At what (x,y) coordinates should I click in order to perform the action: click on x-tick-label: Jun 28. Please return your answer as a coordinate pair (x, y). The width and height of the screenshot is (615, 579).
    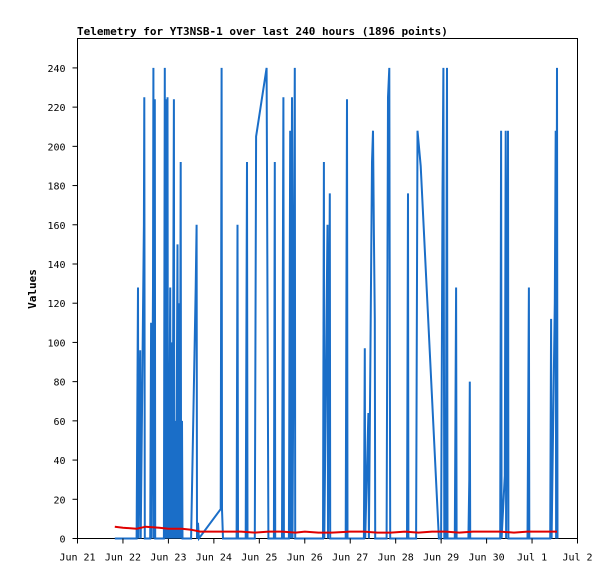
    Looking at the image, I should click on (396, 558).